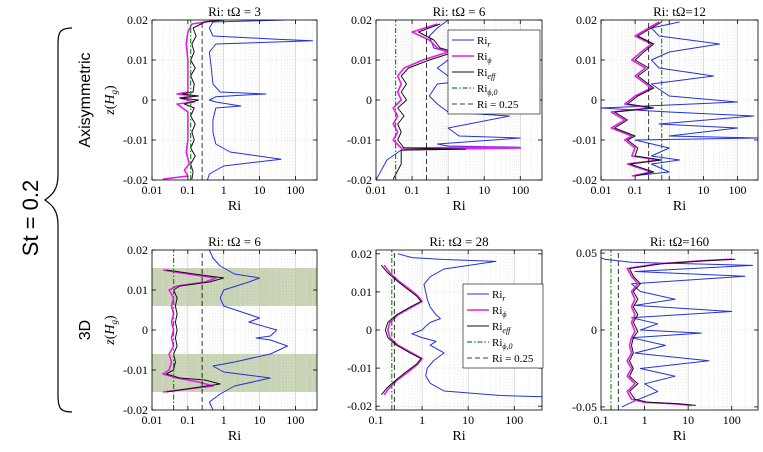 The image size is (763, 452). Describe the element at coordinates (679, 241) in the screenshot. I see `chart-title: Ri: tΩ=160` at that location.